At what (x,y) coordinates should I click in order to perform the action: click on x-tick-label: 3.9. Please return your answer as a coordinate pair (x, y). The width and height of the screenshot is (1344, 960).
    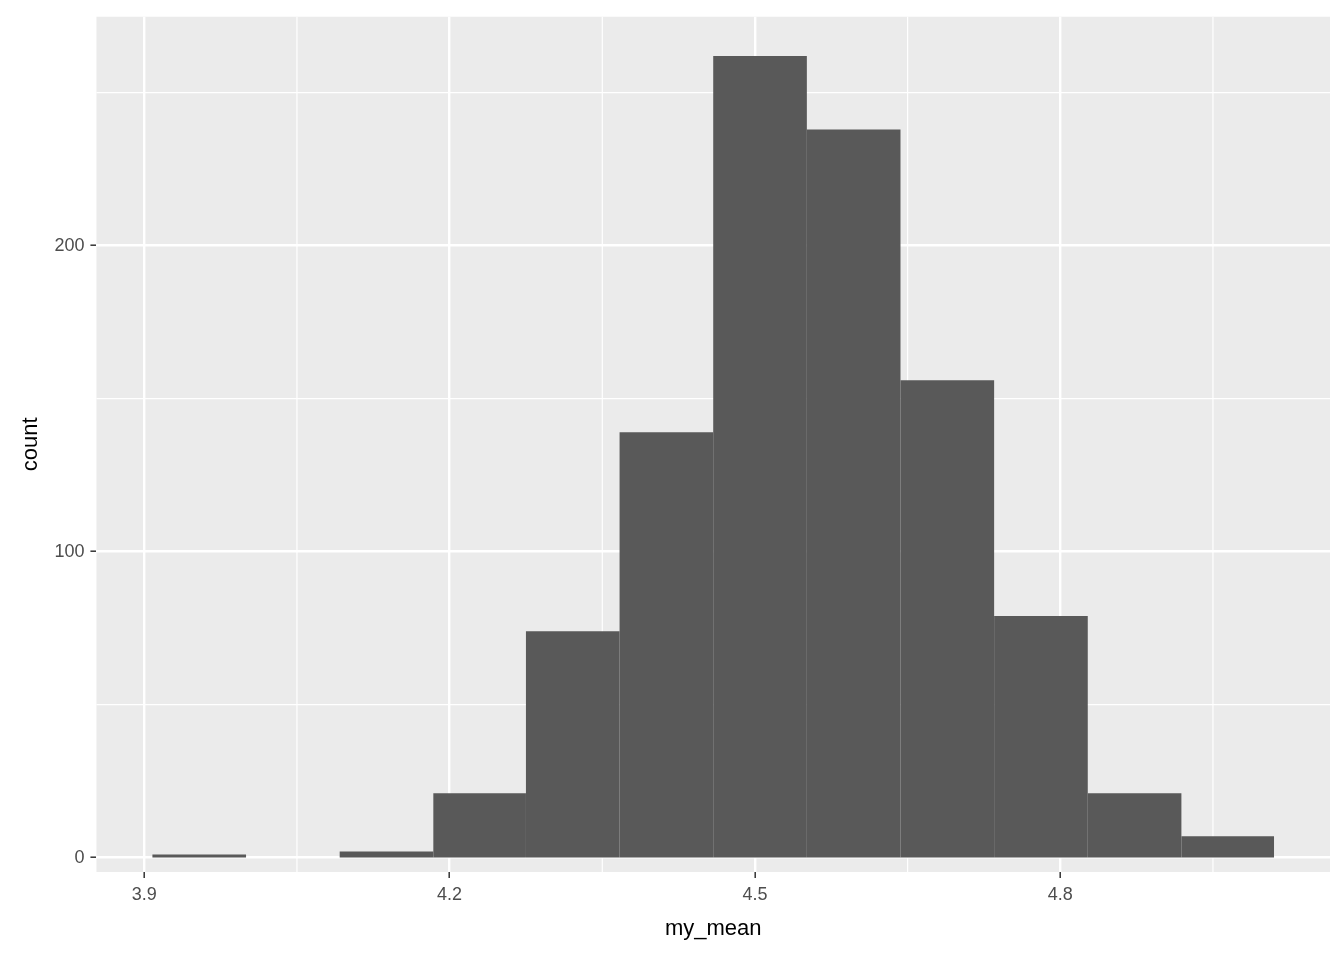
    Looking at the image, I should click on (144, 893).